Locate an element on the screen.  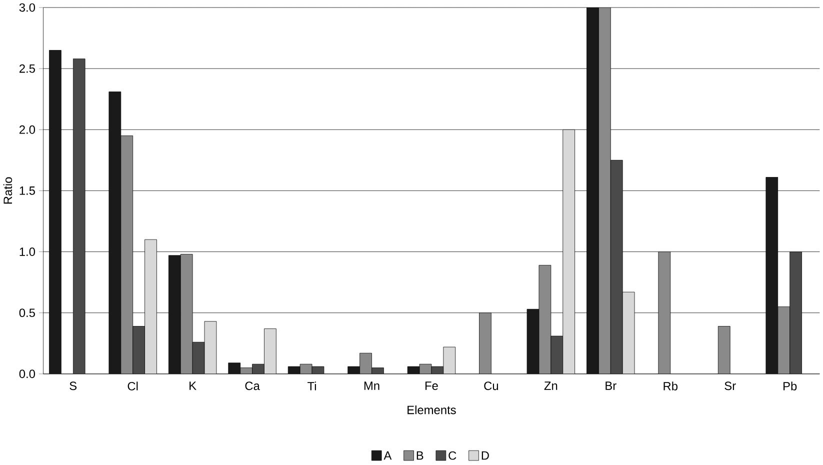
y-tick-label: 2.5 is located at coordinates (27, 68).